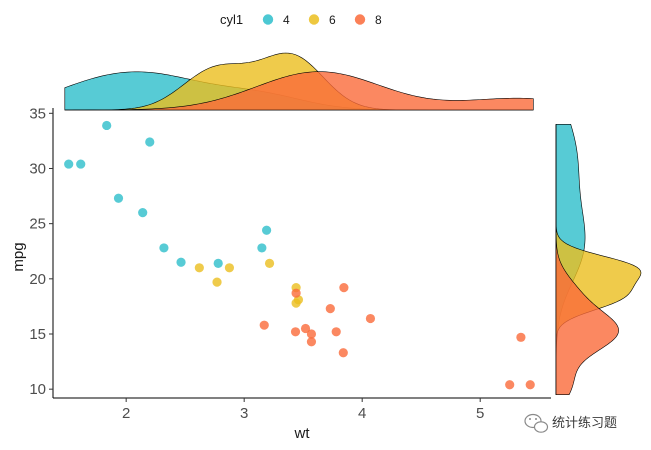 The image size is (651, 450). What do you see at coordinates (301, 19) in the screenshot?
I see `legend: cyl1 4 6 8` at bounding box center [301, 19].